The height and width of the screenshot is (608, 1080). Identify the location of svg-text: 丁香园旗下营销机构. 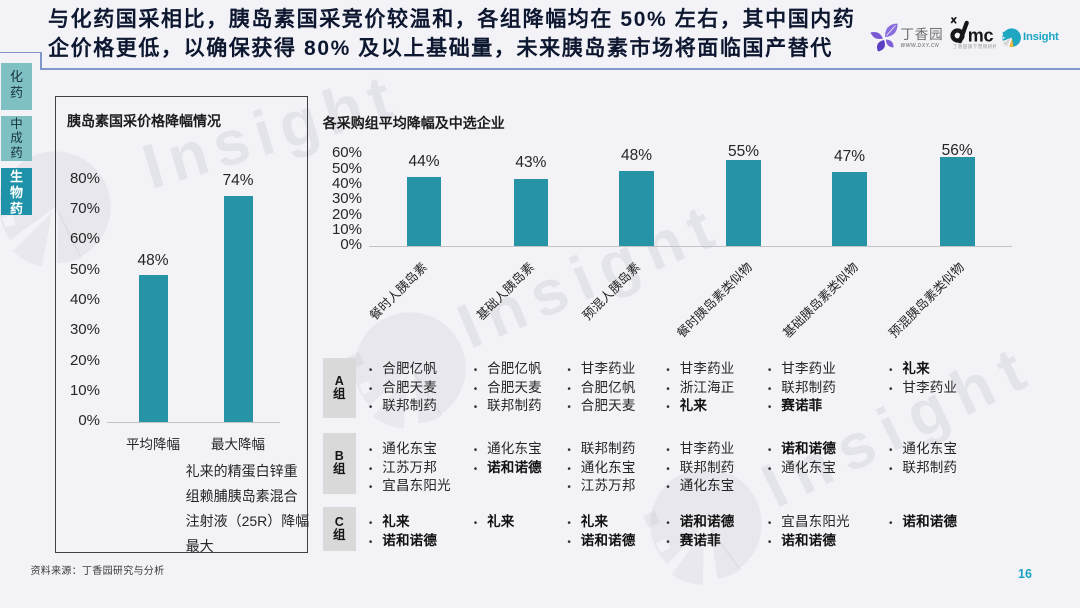
(974, 46).